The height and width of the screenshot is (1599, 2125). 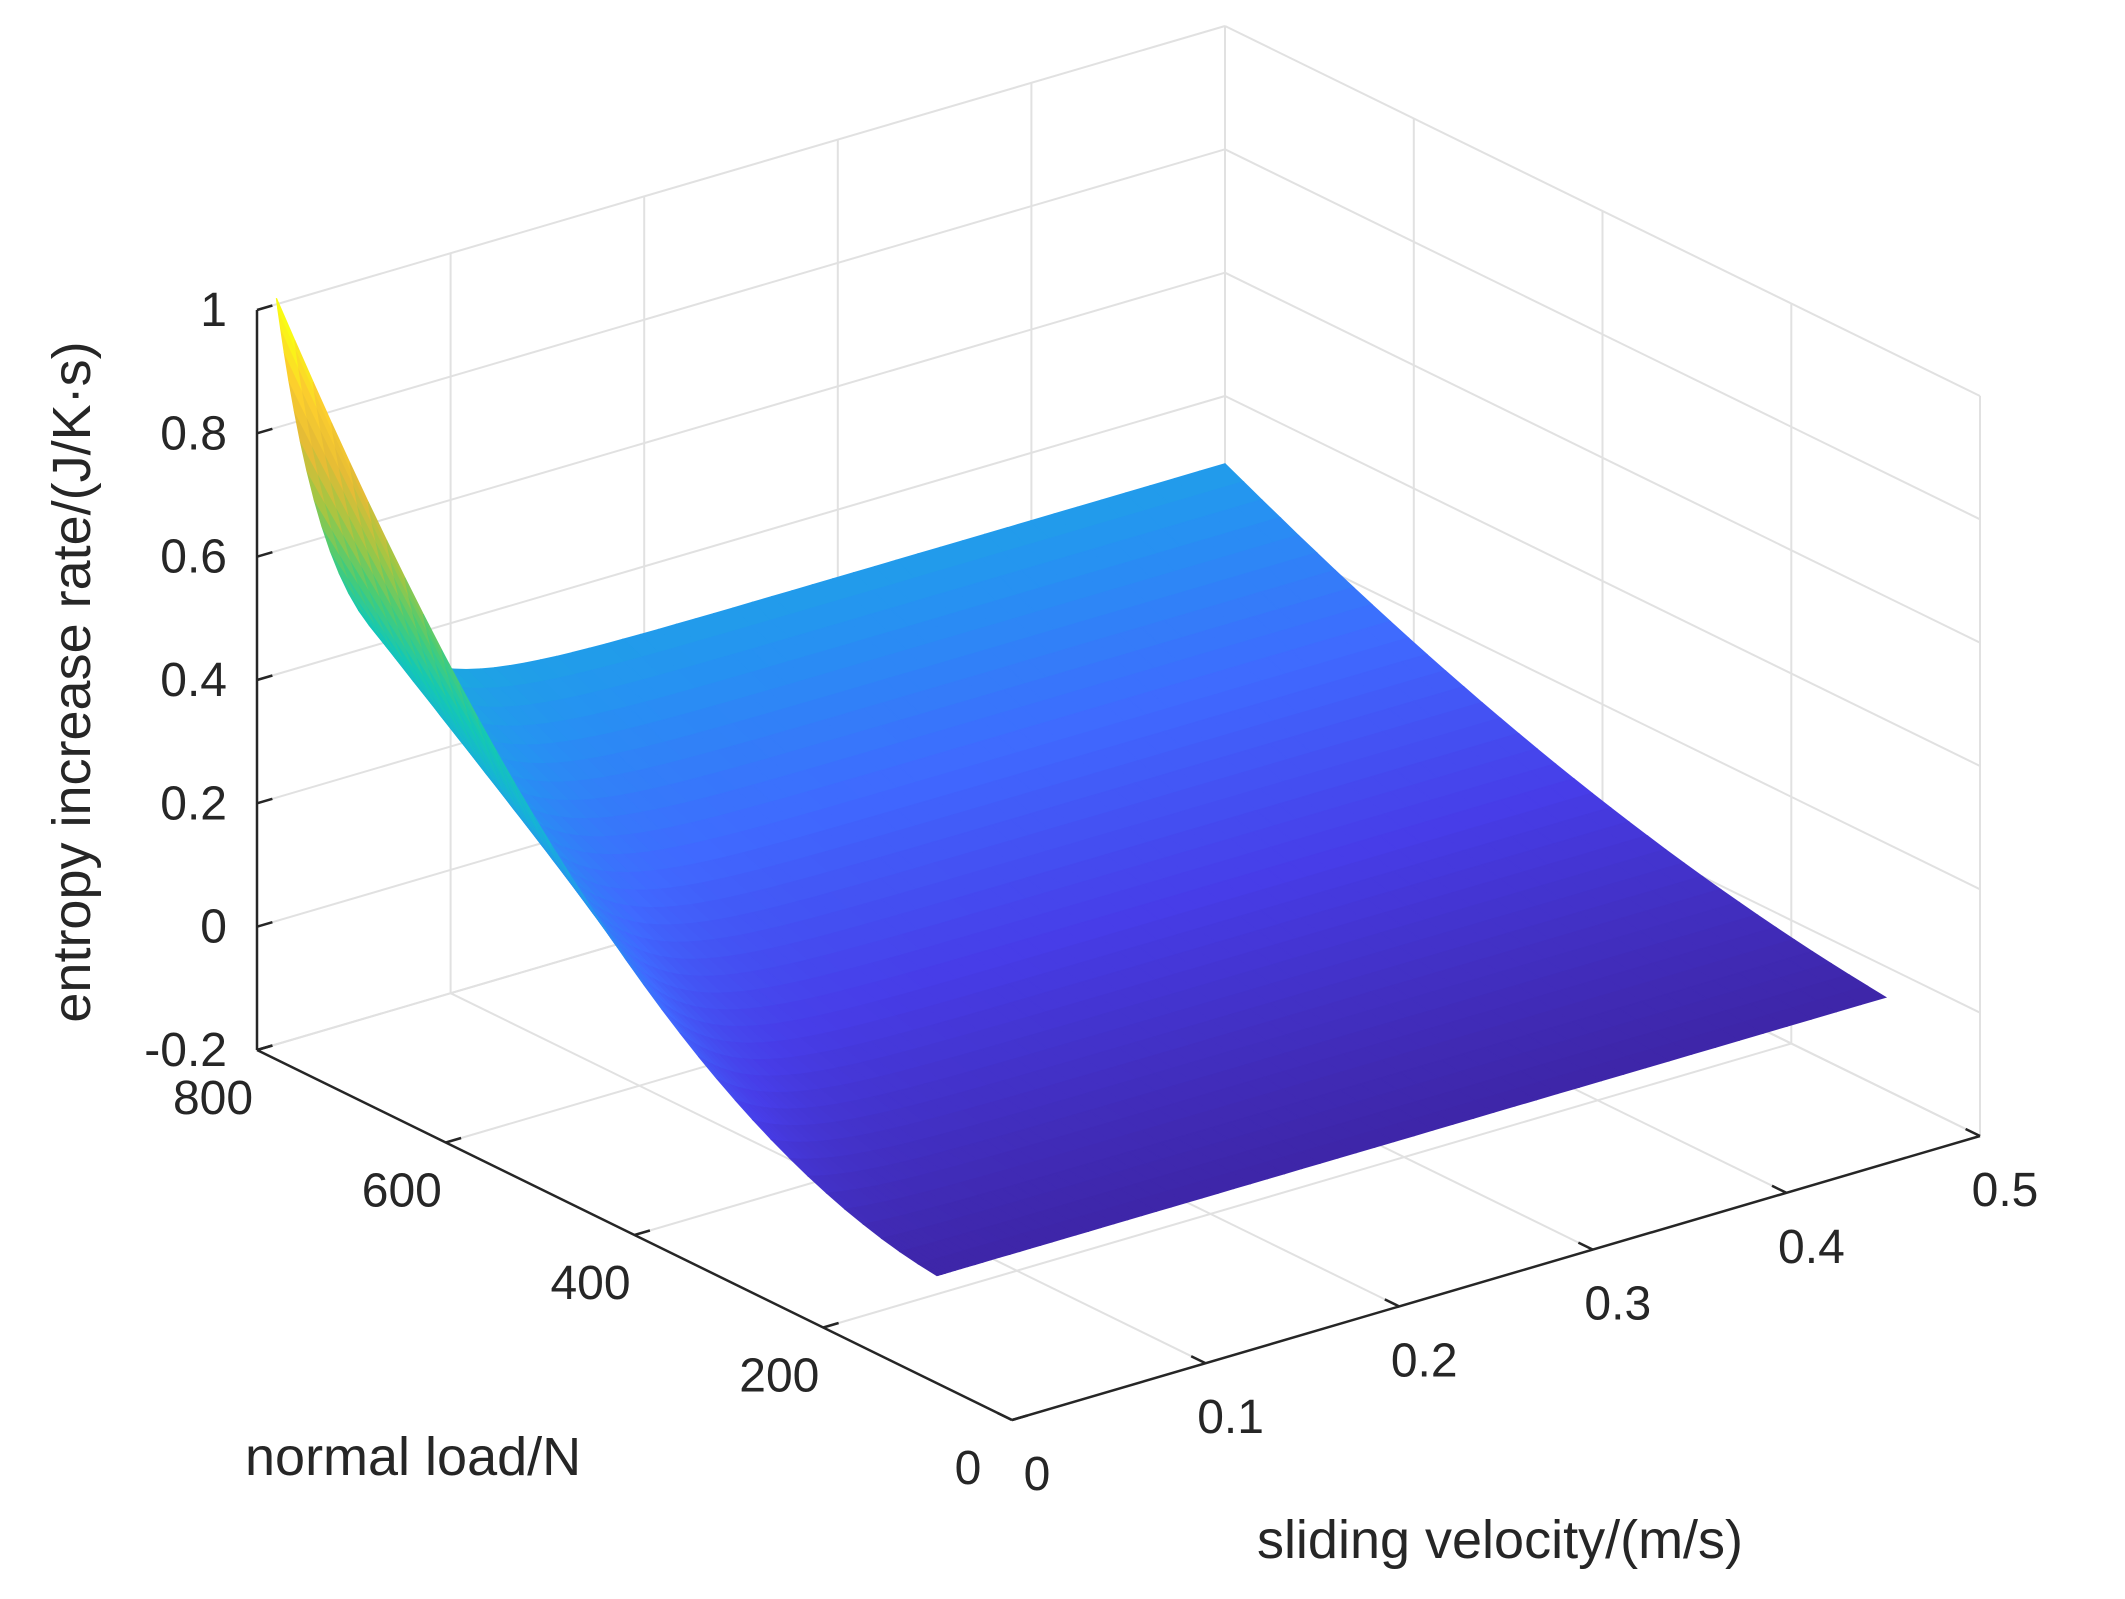 I want to click on z-tick-label: 0.4, so click(x=193, y=680).